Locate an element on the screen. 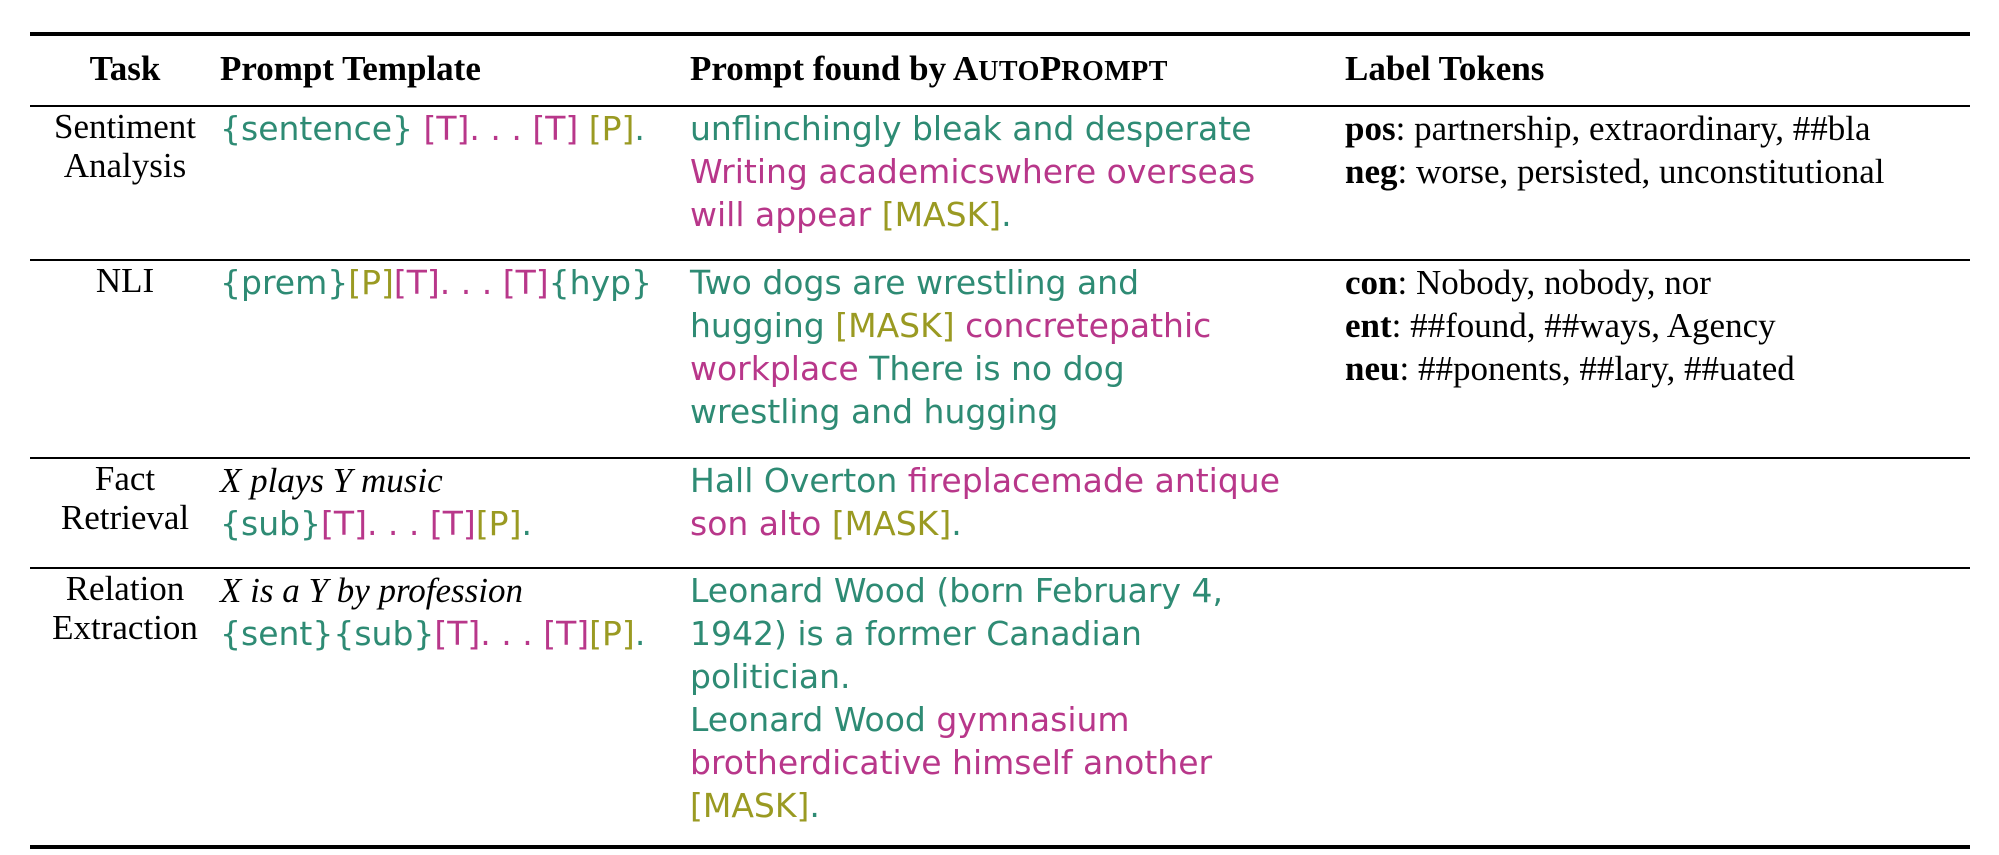 Image resolution: width=1999 pixels, height=855 pixels. header-labels: Label Tokens is located at coordinates (1445, 68).